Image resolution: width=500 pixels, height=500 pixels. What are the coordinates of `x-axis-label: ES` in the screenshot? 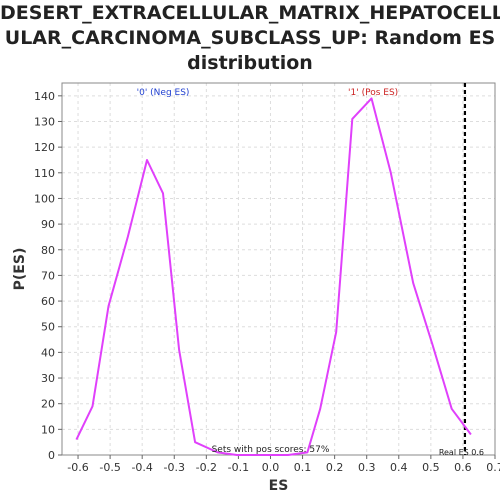 It's located at (279, 486).